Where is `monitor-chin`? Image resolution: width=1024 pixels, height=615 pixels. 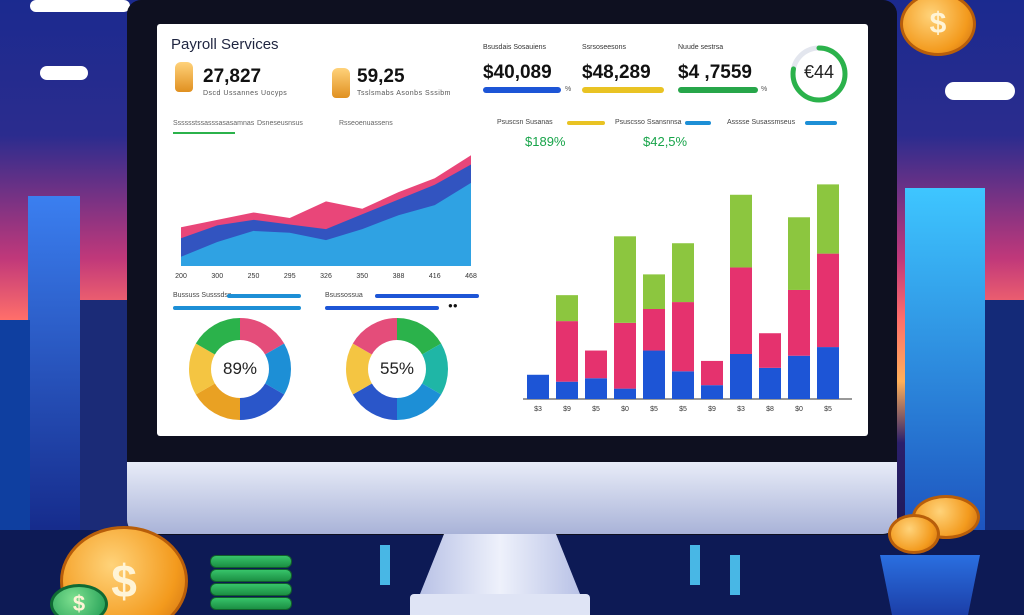 monitor-chin is located at coordinates (512, 498).